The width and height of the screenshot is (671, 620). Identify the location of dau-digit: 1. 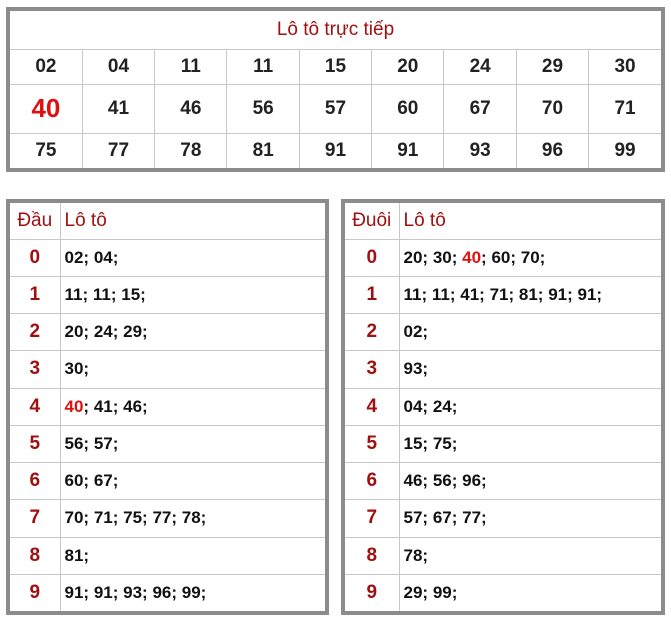
(35, 295).